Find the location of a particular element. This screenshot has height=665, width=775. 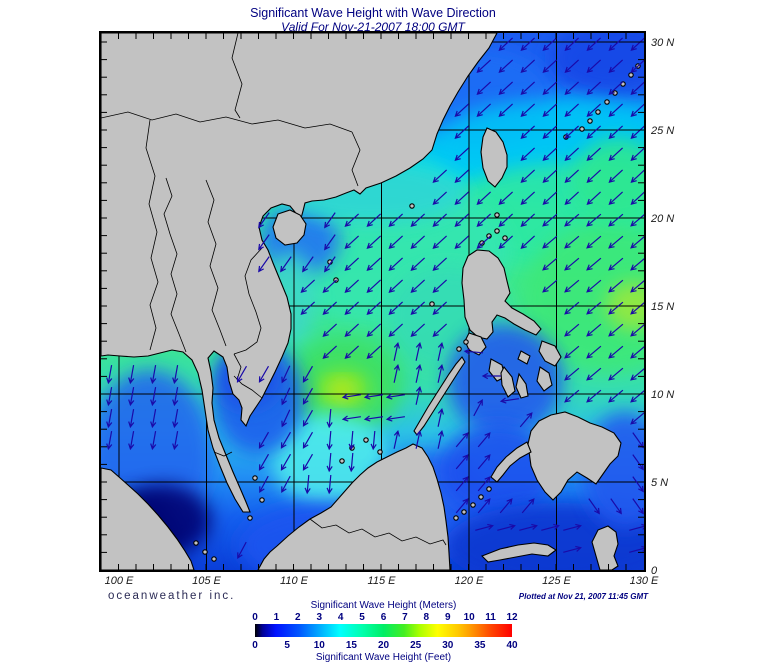

colorbar-meters-value: 0 is located at coordinates (255, 617).